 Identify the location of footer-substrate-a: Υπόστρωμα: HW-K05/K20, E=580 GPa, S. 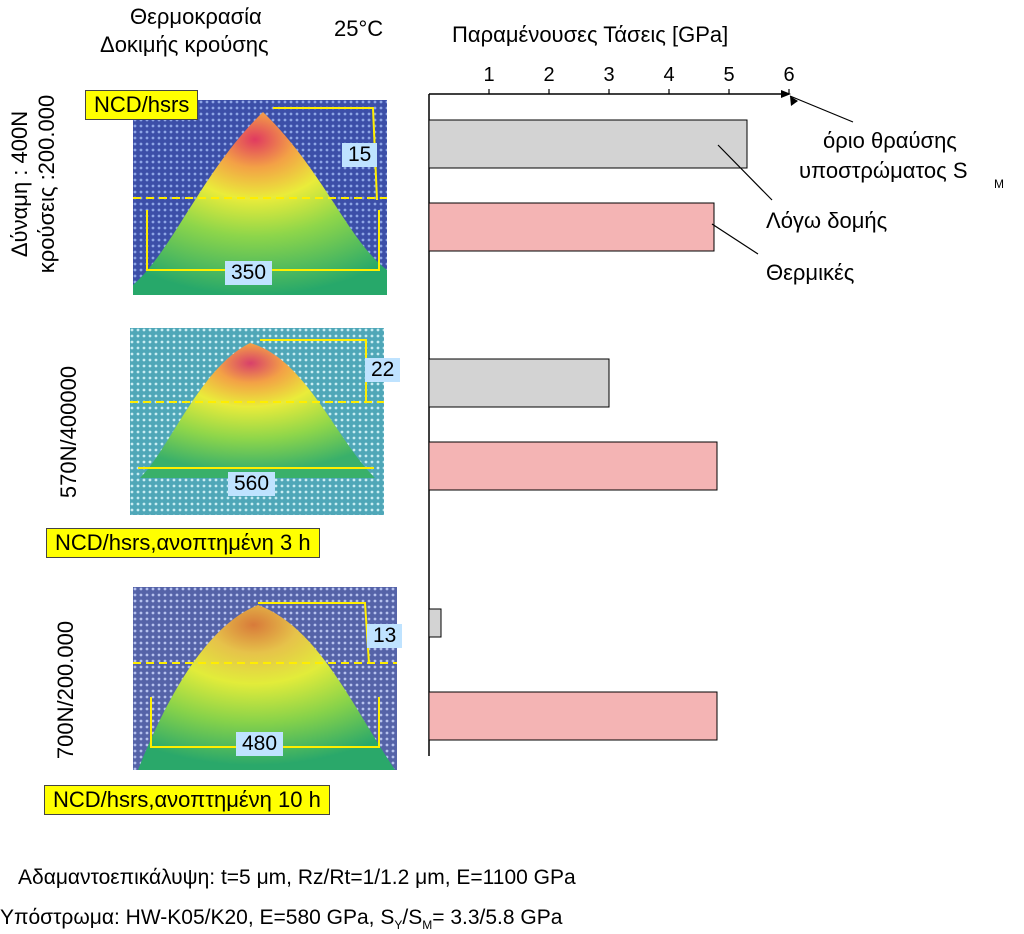
(197, 917).